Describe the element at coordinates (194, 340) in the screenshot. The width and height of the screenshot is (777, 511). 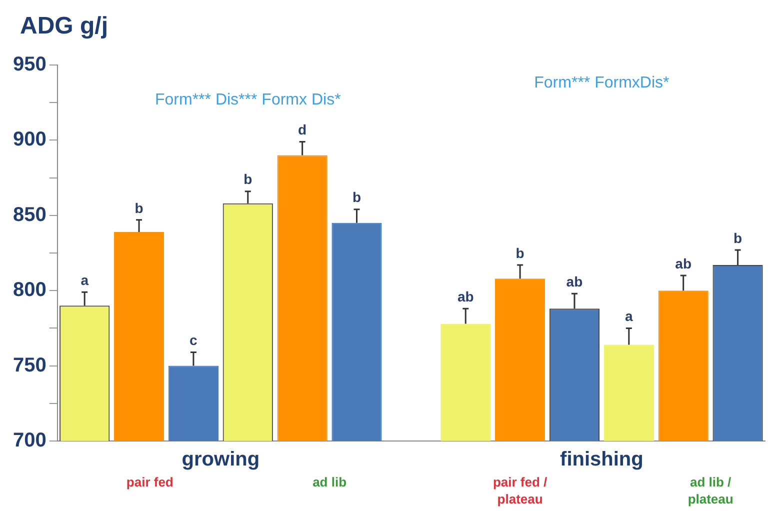
I see `data-label: c` at that location.